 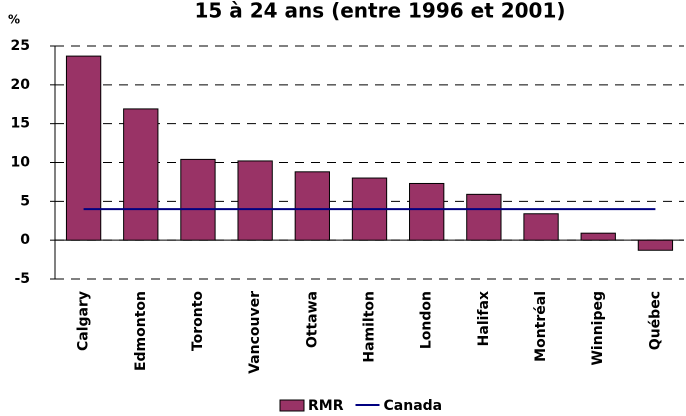 I want to click on legend-label: Canada, so click(x=413, y=406).